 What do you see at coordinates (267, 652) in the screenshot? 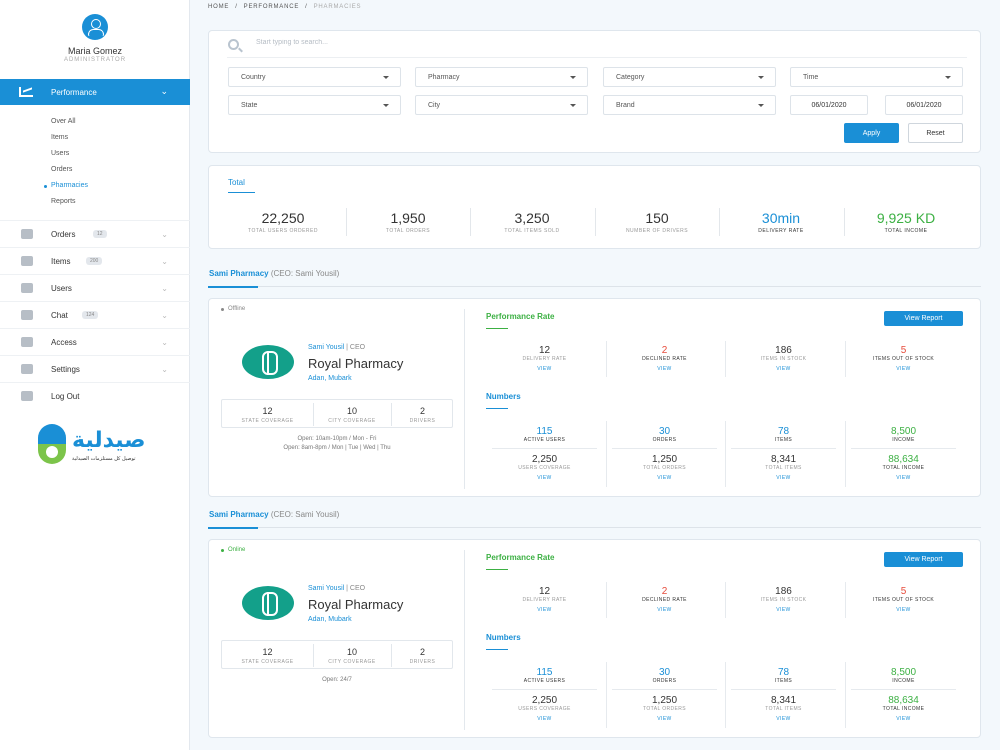
I see `coverage-value: 12` at bounding box center [267, 652].